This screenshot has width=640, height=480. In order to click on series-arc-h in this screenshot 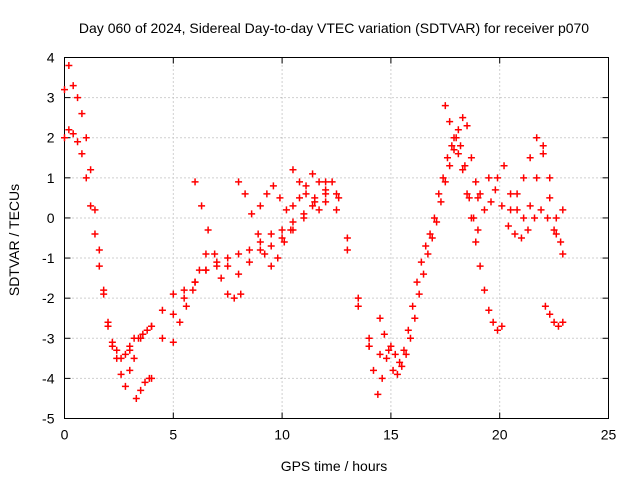, I will do `click(265, 224)`.